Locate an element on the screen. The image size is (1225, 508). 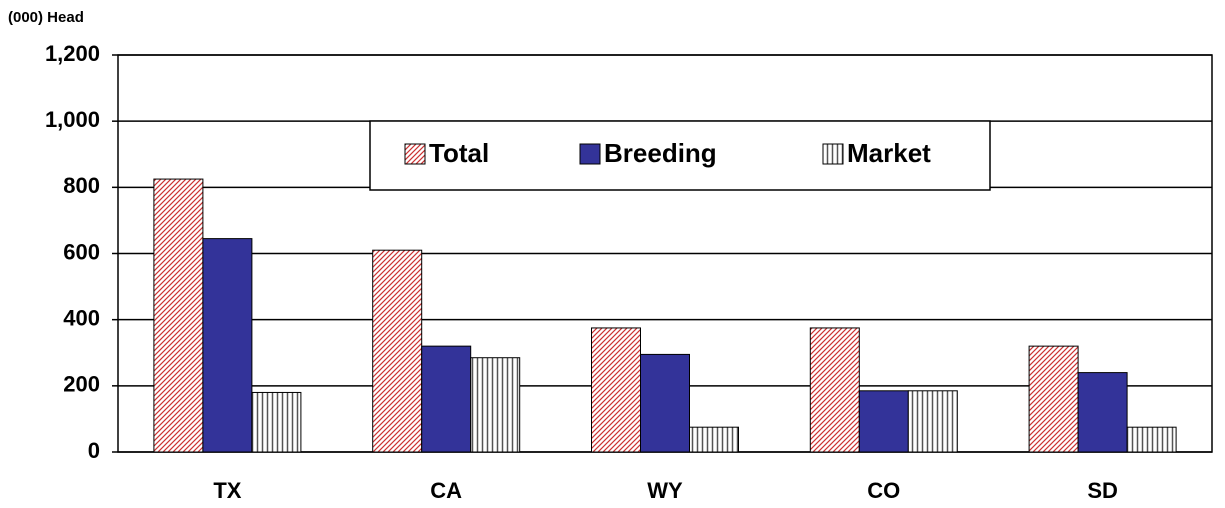
x-tick-label: TX is located at coordinates (227, 490).